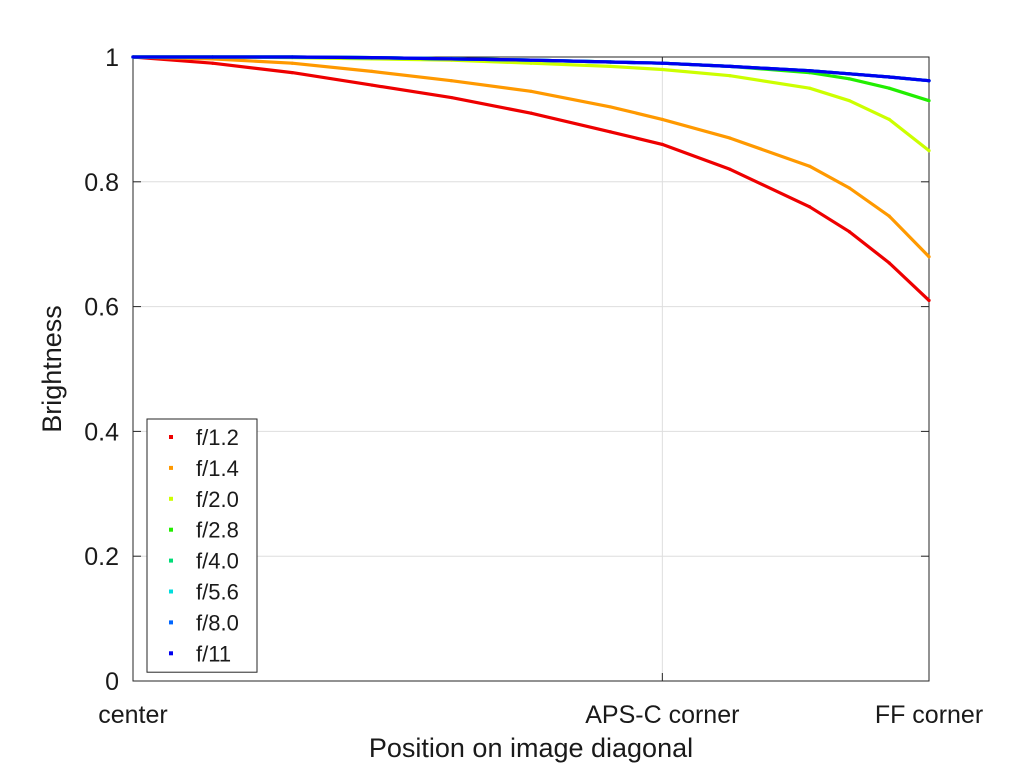 This screenshot has height=766, width=1026. Describe the element at coordinates (112, 682) in the screenshot. I see `y-tick-label: 0` at that location.